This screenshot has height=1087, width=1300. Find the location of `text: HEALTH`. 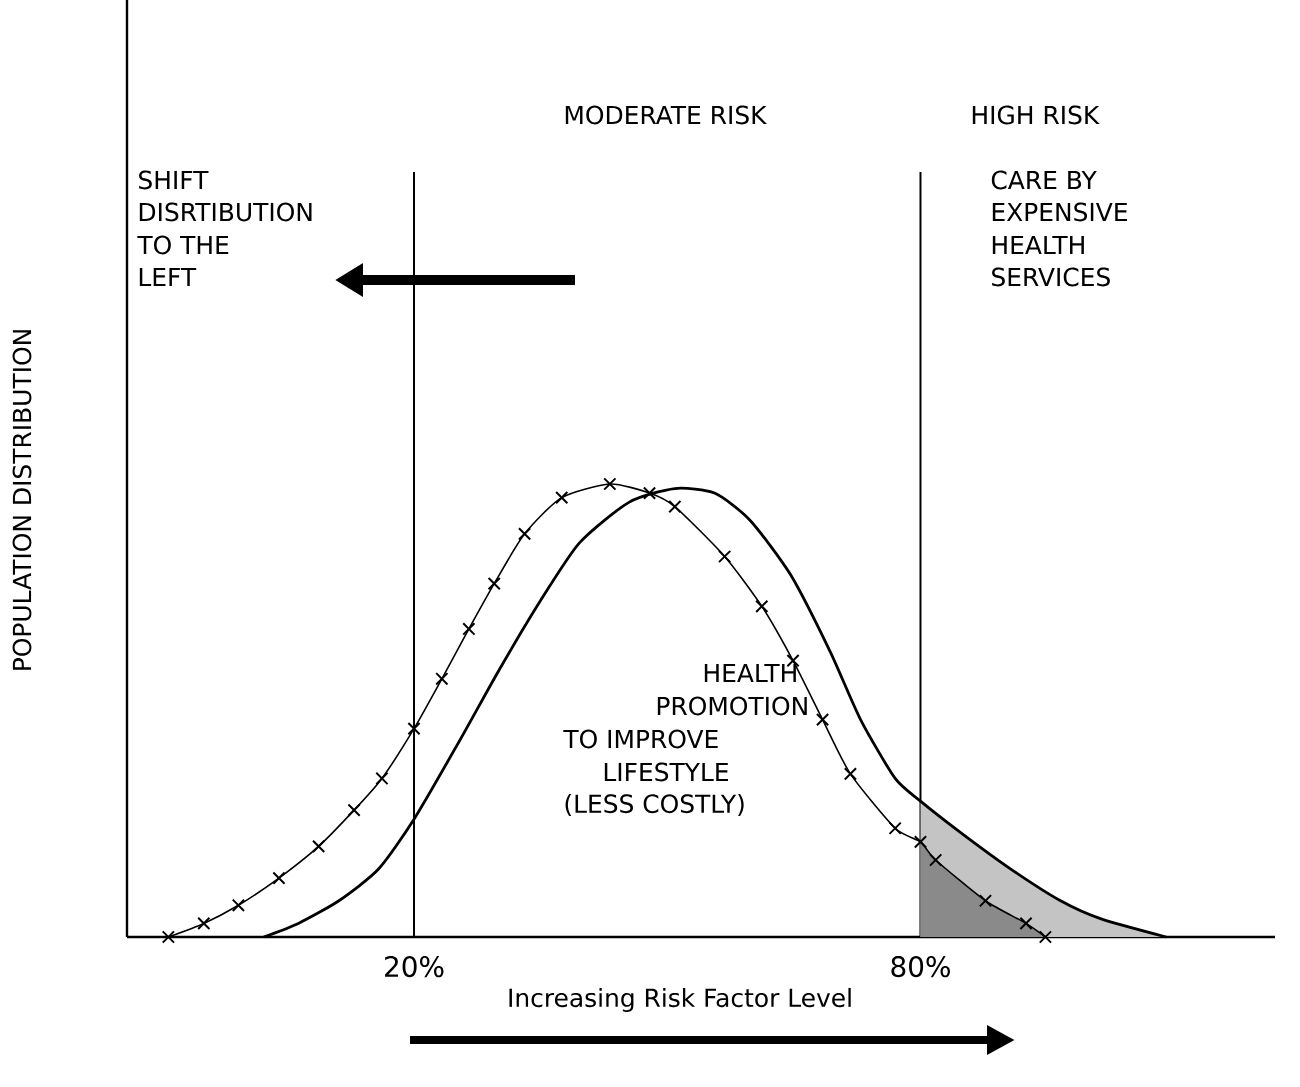

text: HEALTH is located at coordinates (1038, 245).